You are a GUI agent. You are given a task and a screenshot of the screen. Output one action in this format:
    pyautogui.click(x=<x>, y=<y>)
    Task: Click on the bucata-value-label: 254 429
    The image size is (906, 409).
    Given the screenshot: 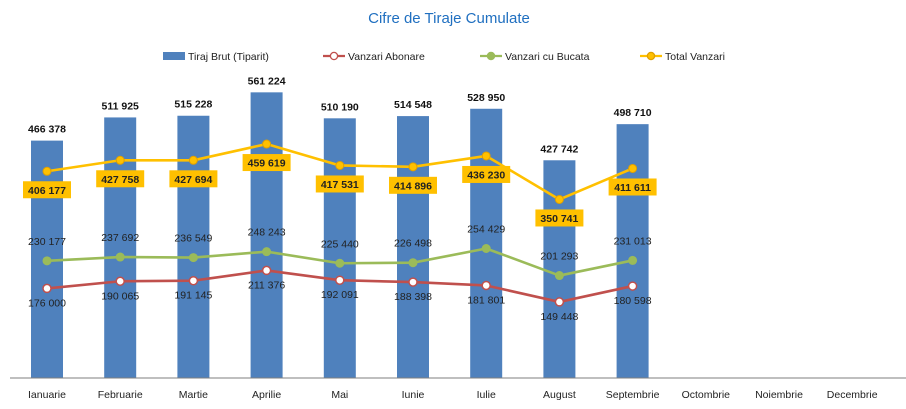 What is the action you would take?
    pyautogui.click(x=486, y=229)
    